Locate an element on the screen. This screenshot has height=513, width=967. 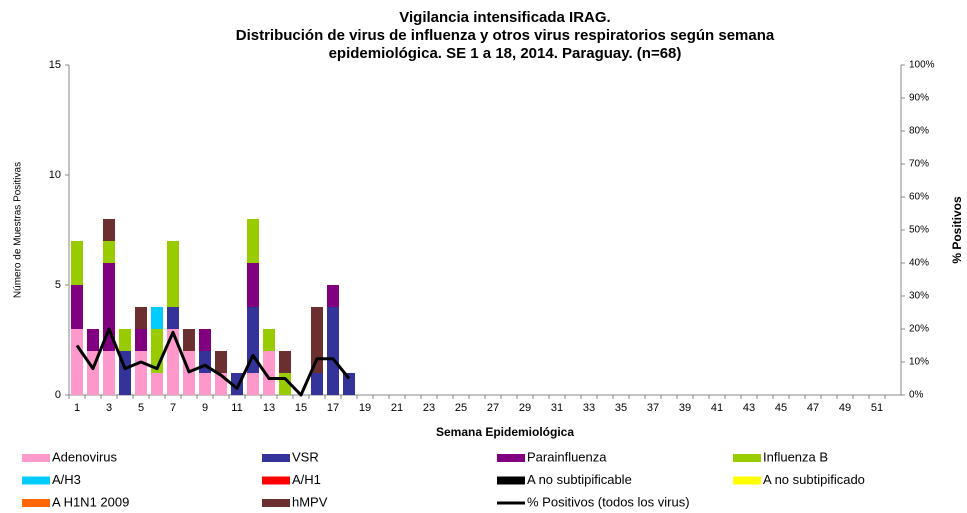
x-tick-label: 5 is located at coordinates (141, 408).